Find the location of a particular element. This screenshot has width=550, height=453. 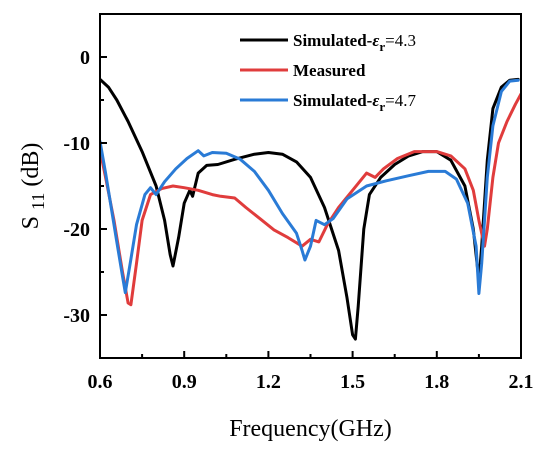

y-tick-label: 0 is located at coordinates (85, 58).